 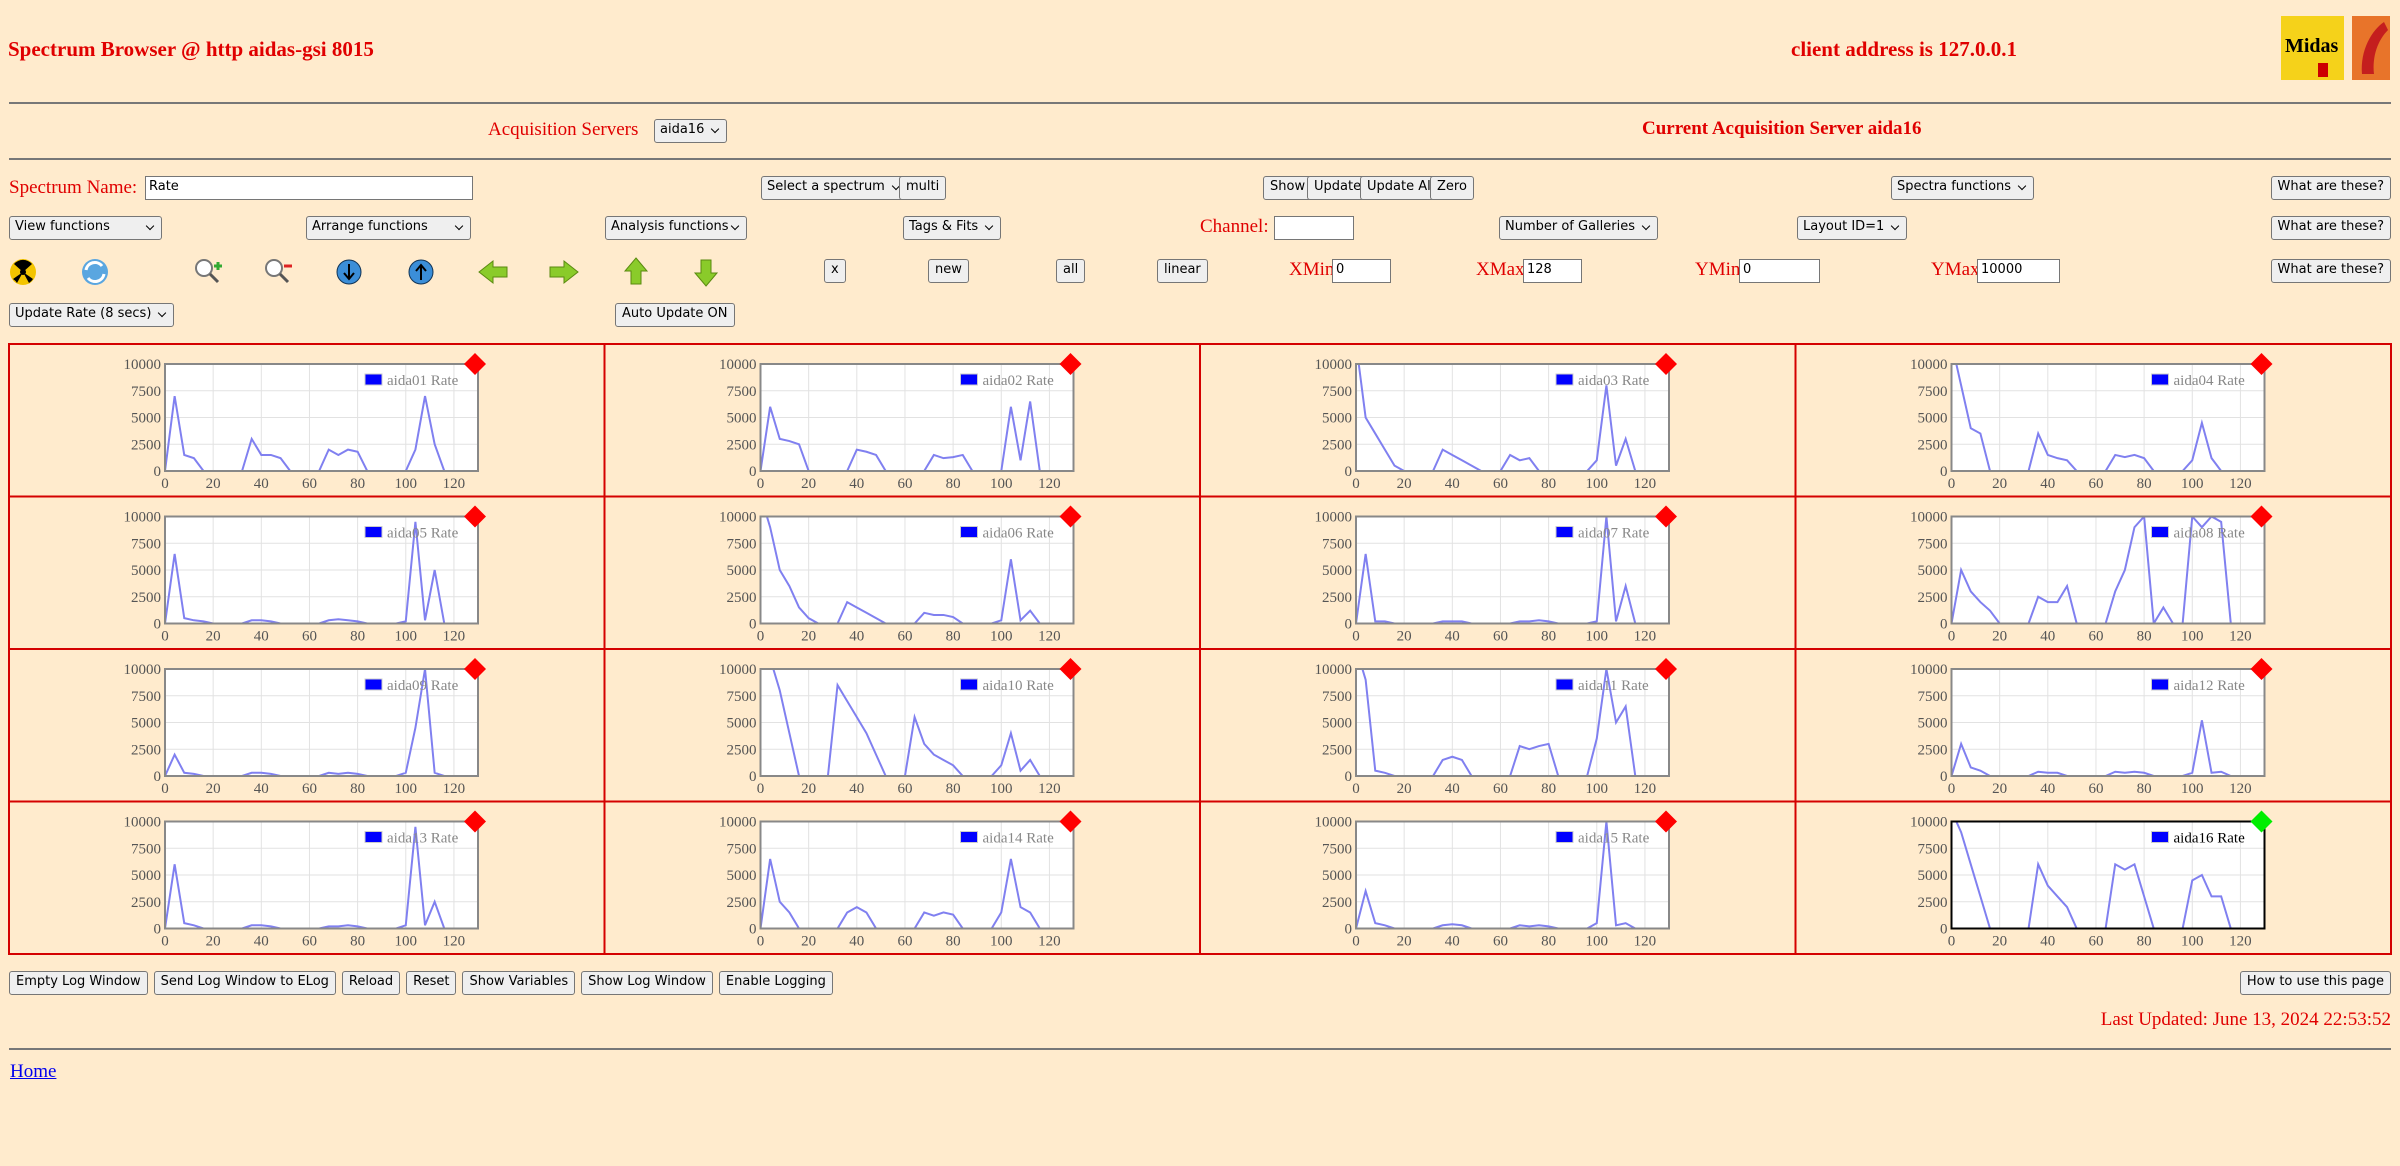 I want to click on refresh-icon, so click(x=95, y=272).